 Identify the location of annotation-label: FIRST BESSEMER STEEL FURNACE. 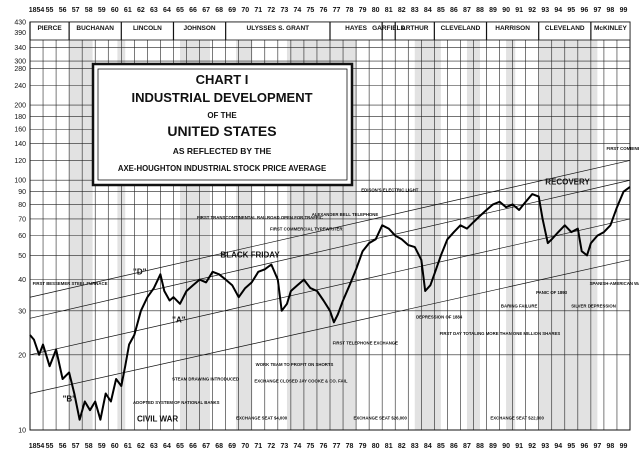
(70, 283).